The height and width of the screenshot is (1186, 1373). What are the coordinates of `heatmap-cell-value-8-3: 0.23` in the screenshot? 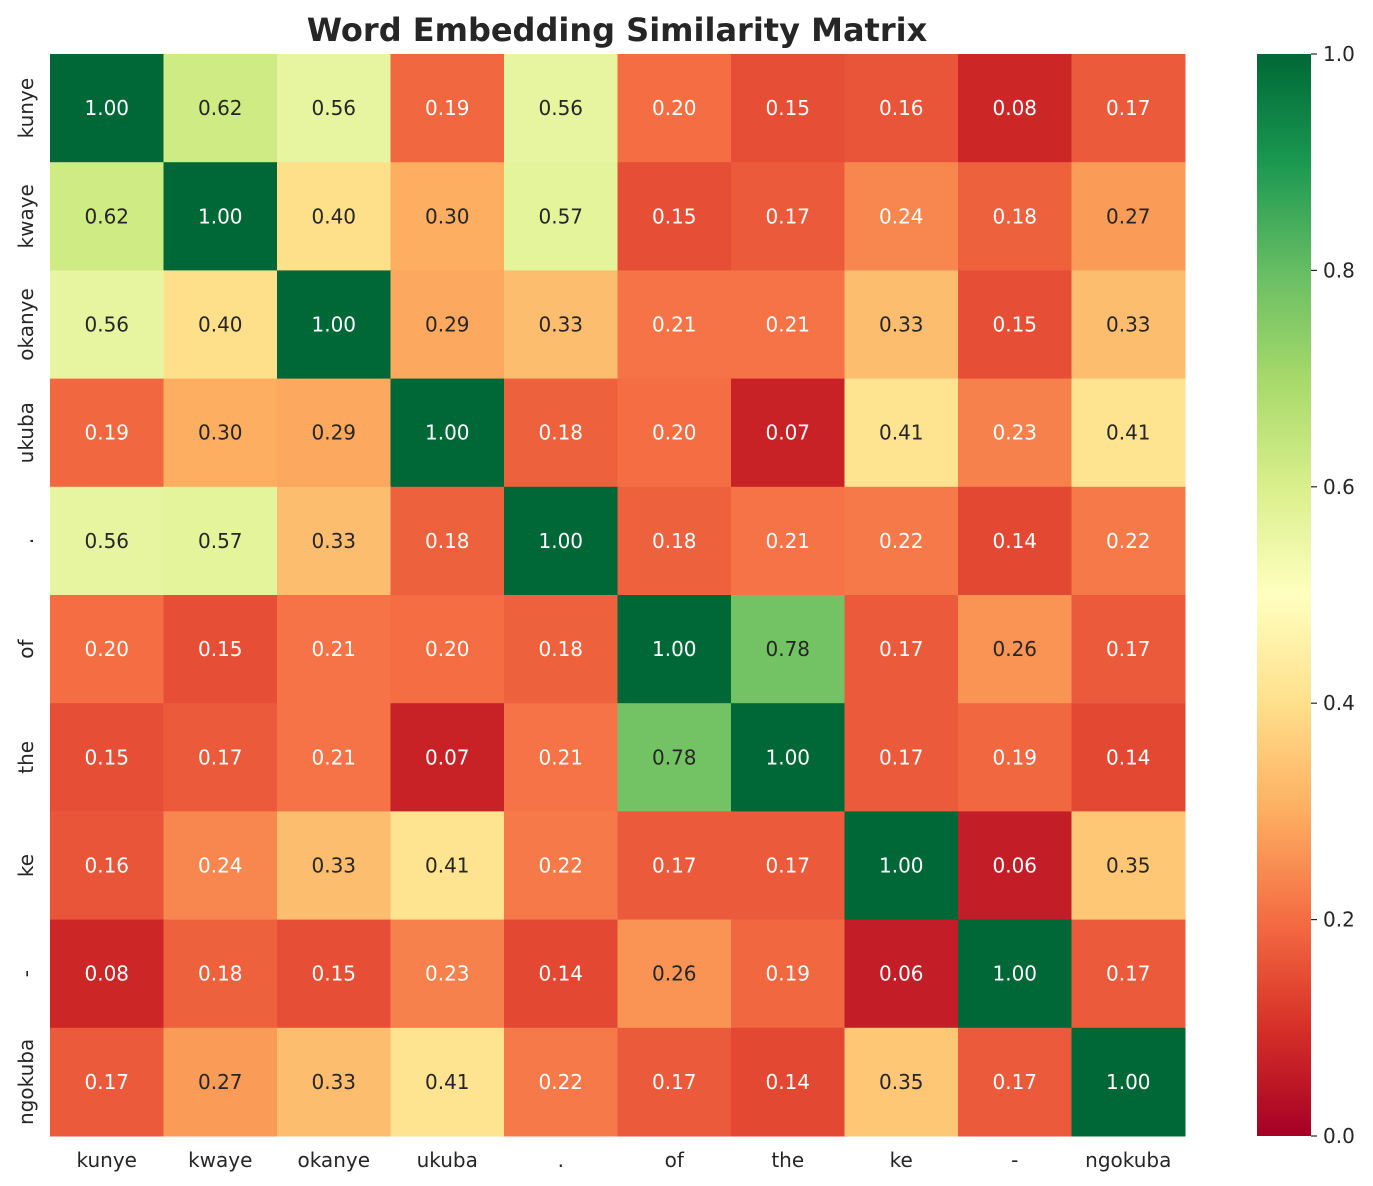 It's located at (447, 974).